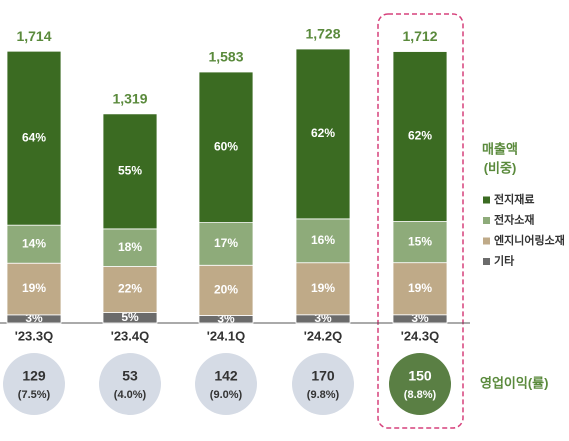 The width and height of the screenshot is (569, 441). What do you see at coordinates (420, 335) in the screenshot?
I see `x-tick-label: '24.3Q` at bounding box center [420, 335].